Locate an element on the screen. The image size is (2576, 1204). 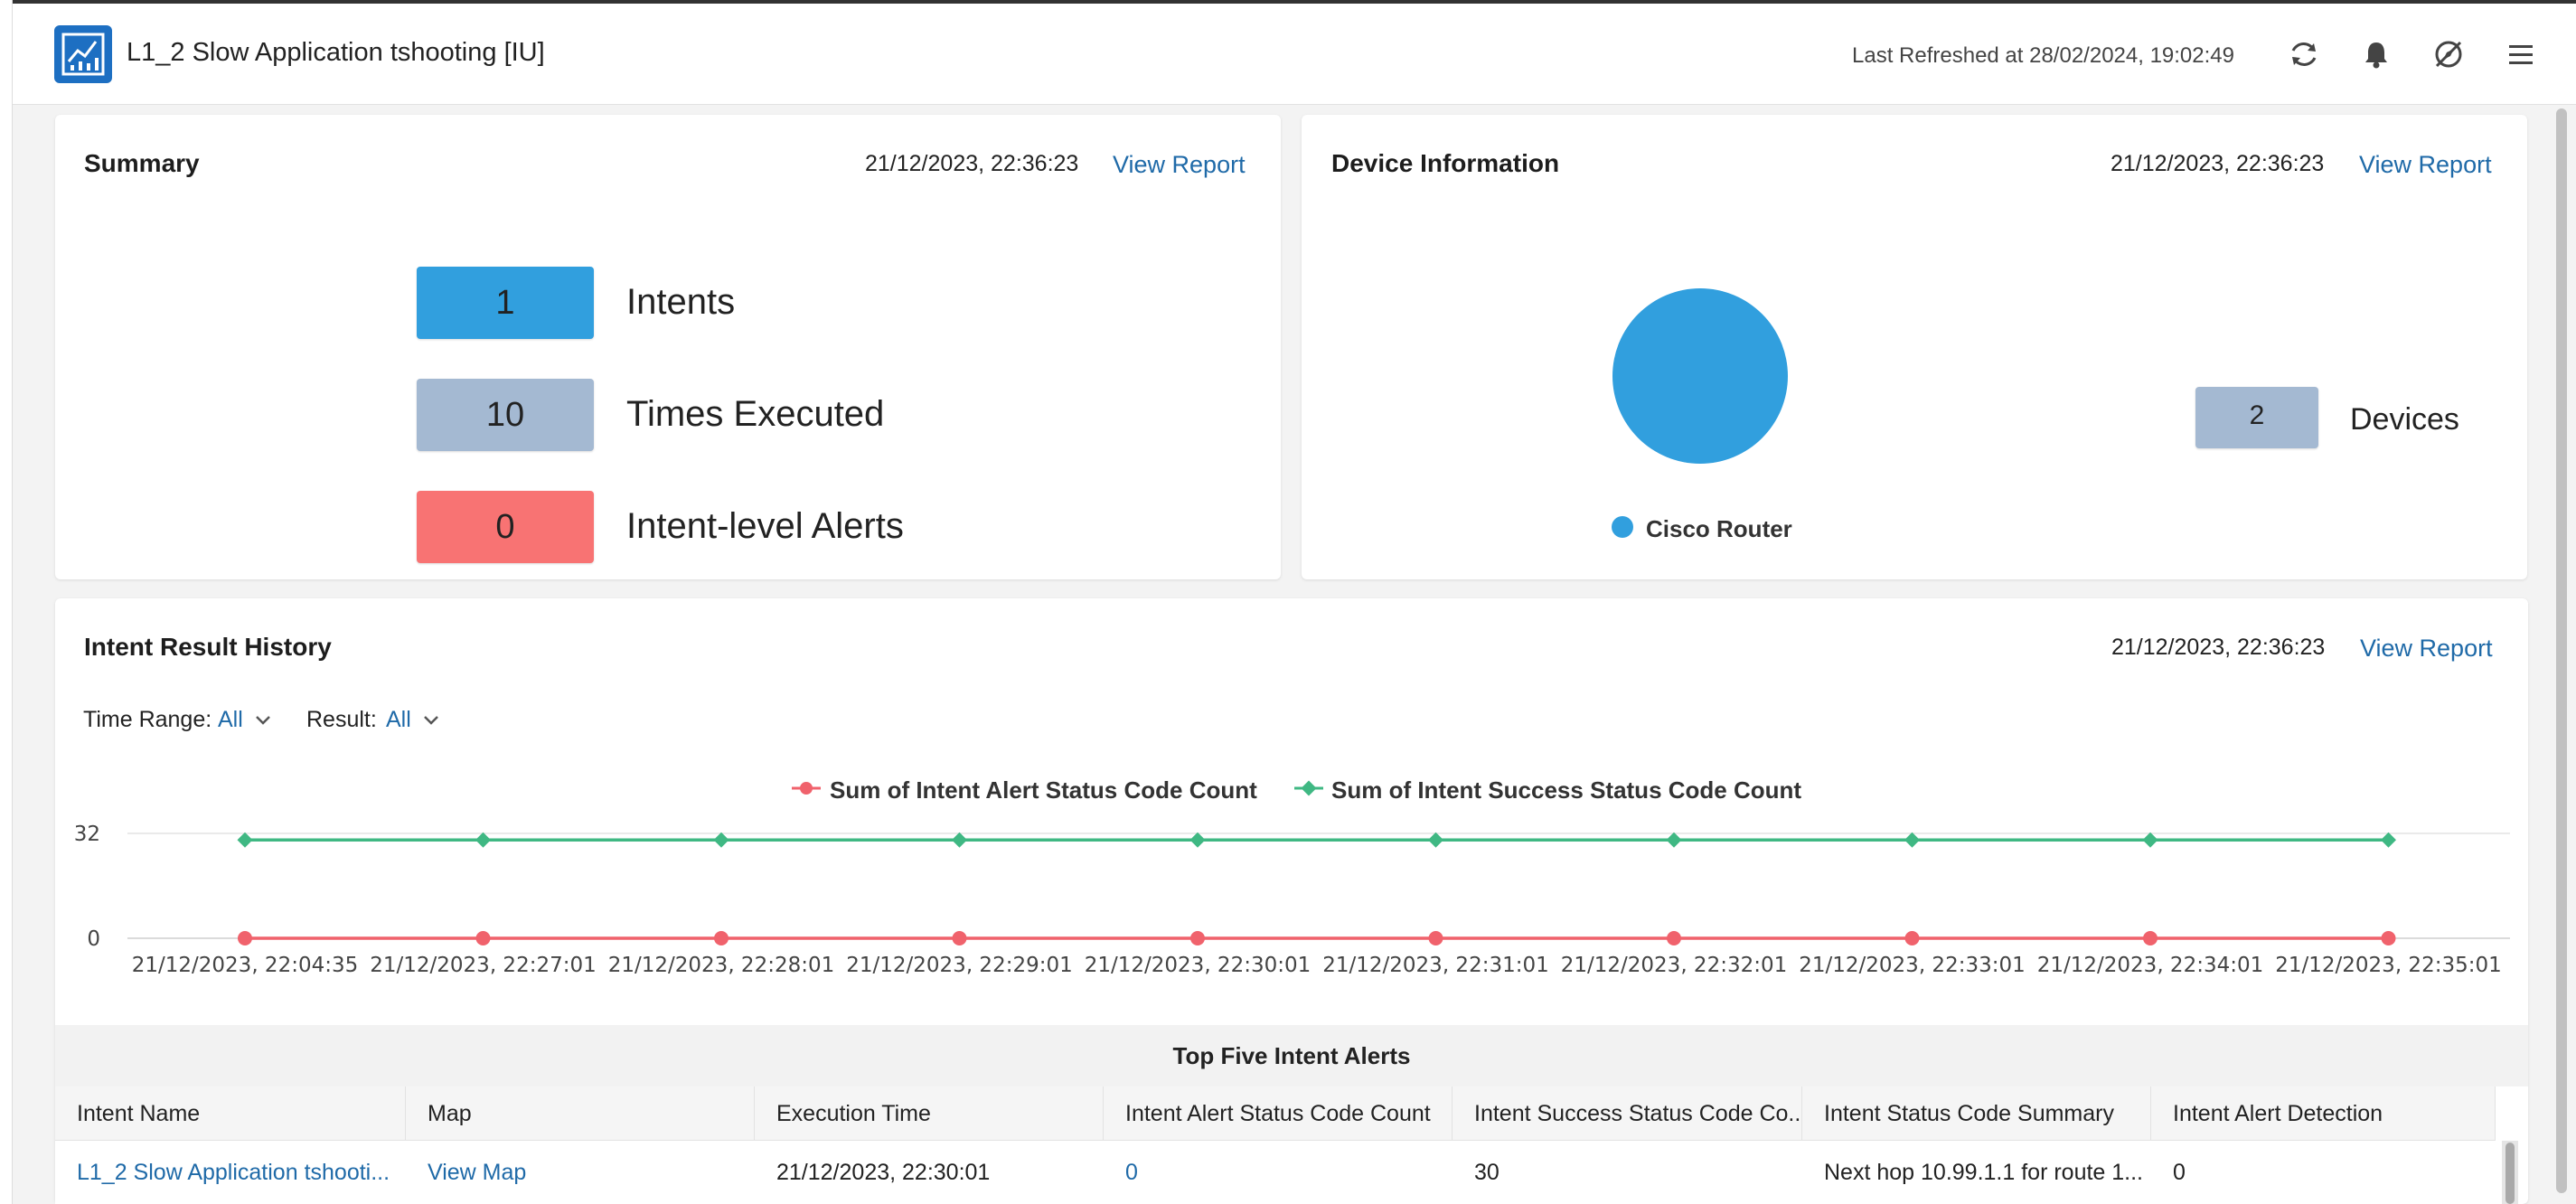
x-tick-label: 21/12/2023, 22:04:35 is located at coordinates (245, 965).